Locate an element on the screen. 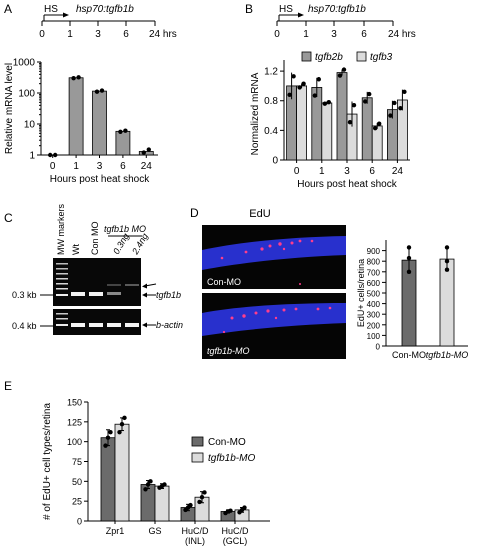 The height and width of the screenshot is (550, 479). micrograph-title: EdU is located at coordinates (259, 214).